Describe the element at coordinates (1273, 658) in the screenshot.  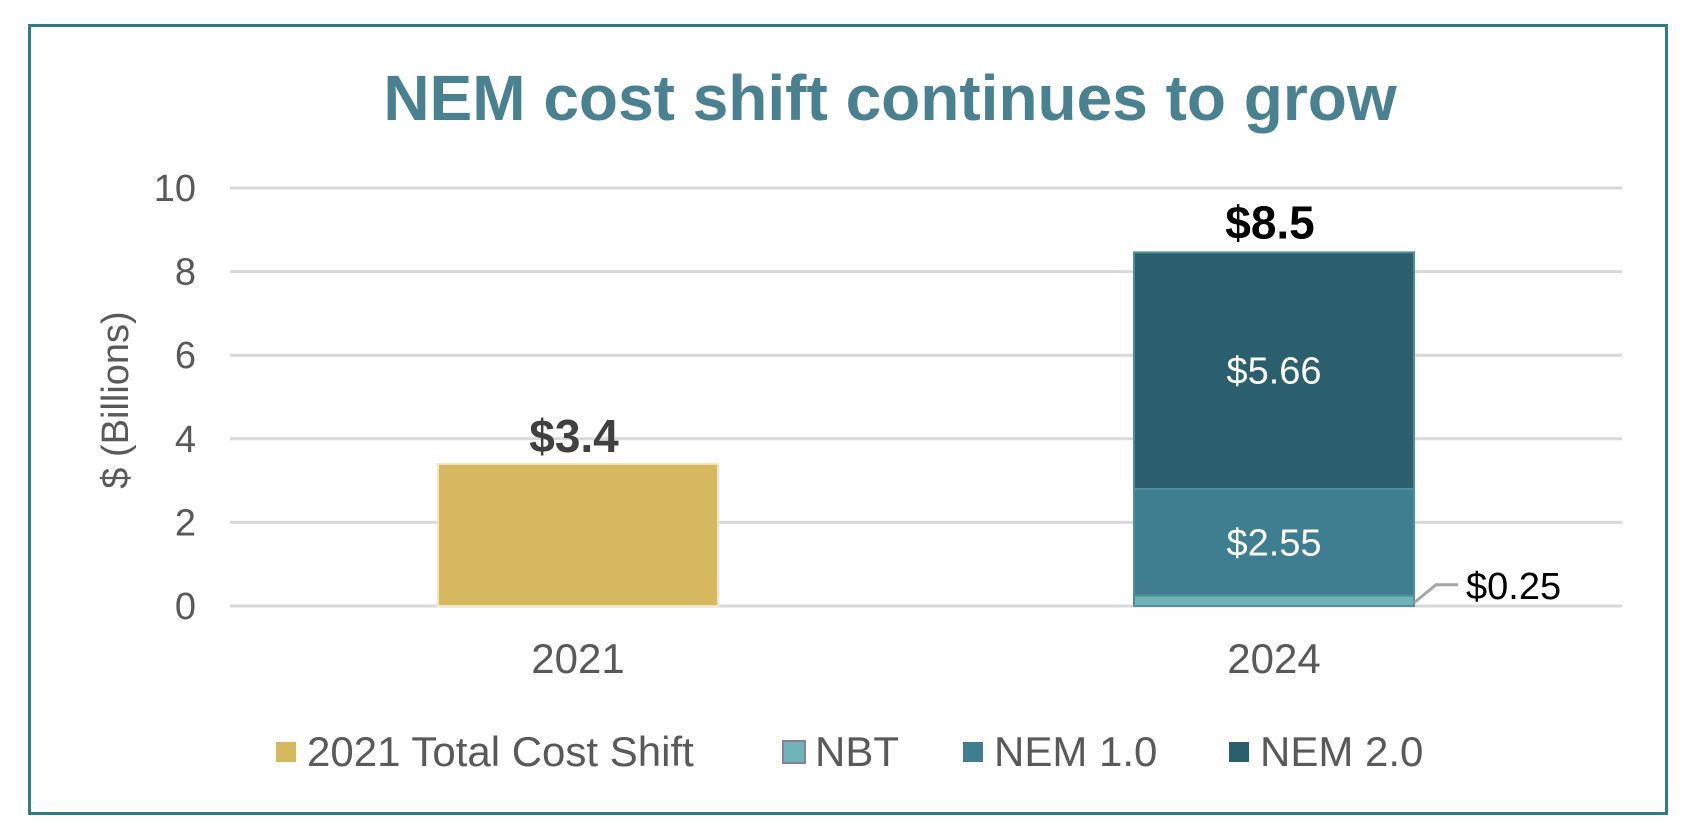
I see `x-tick-label: 2024` at that location.